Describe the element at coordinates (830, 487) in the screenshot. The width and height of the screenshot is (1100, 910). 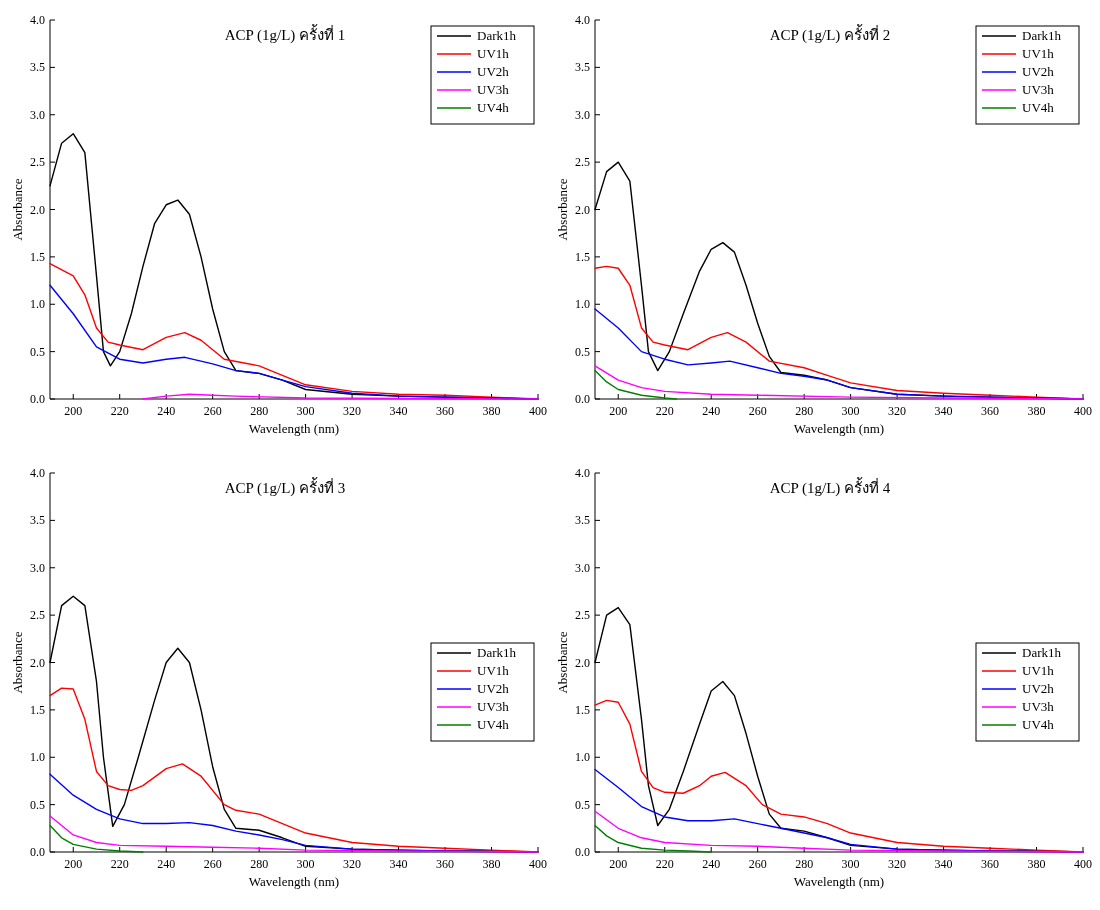
I see `chart-title: ACP (1g/L) ครั้งที่ 4` at that location.